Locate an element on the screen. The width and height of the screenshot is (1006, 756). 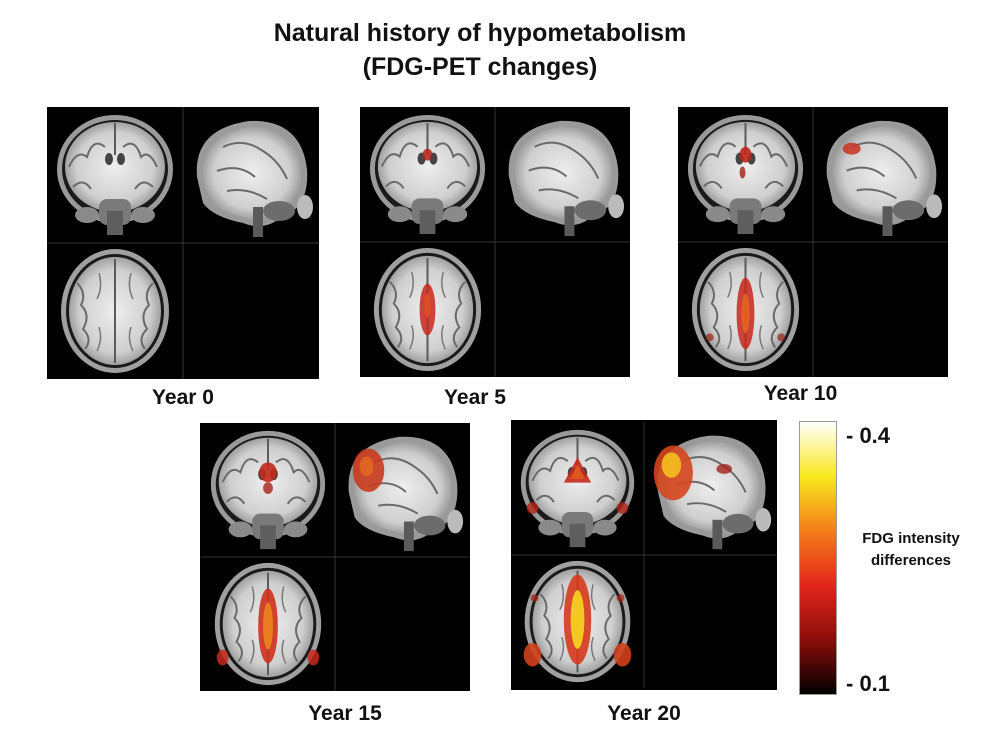
colorbar-min-label: - 0.1 is located at coordinates (868, 683).